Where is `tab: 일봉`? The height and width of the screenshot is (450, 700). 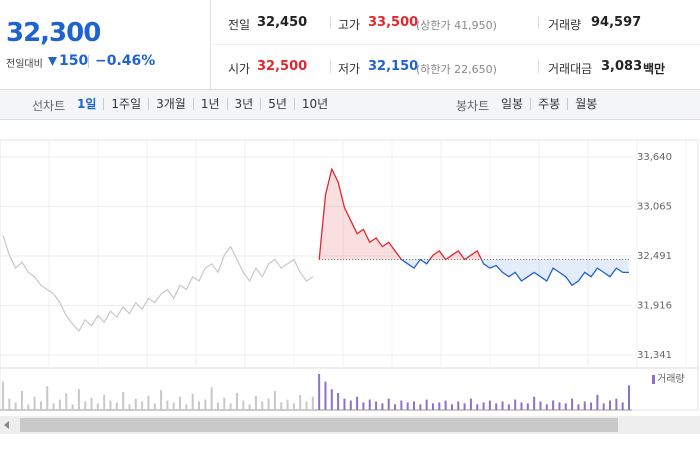
tab: 일봉 is located at coordinates (512, 104).